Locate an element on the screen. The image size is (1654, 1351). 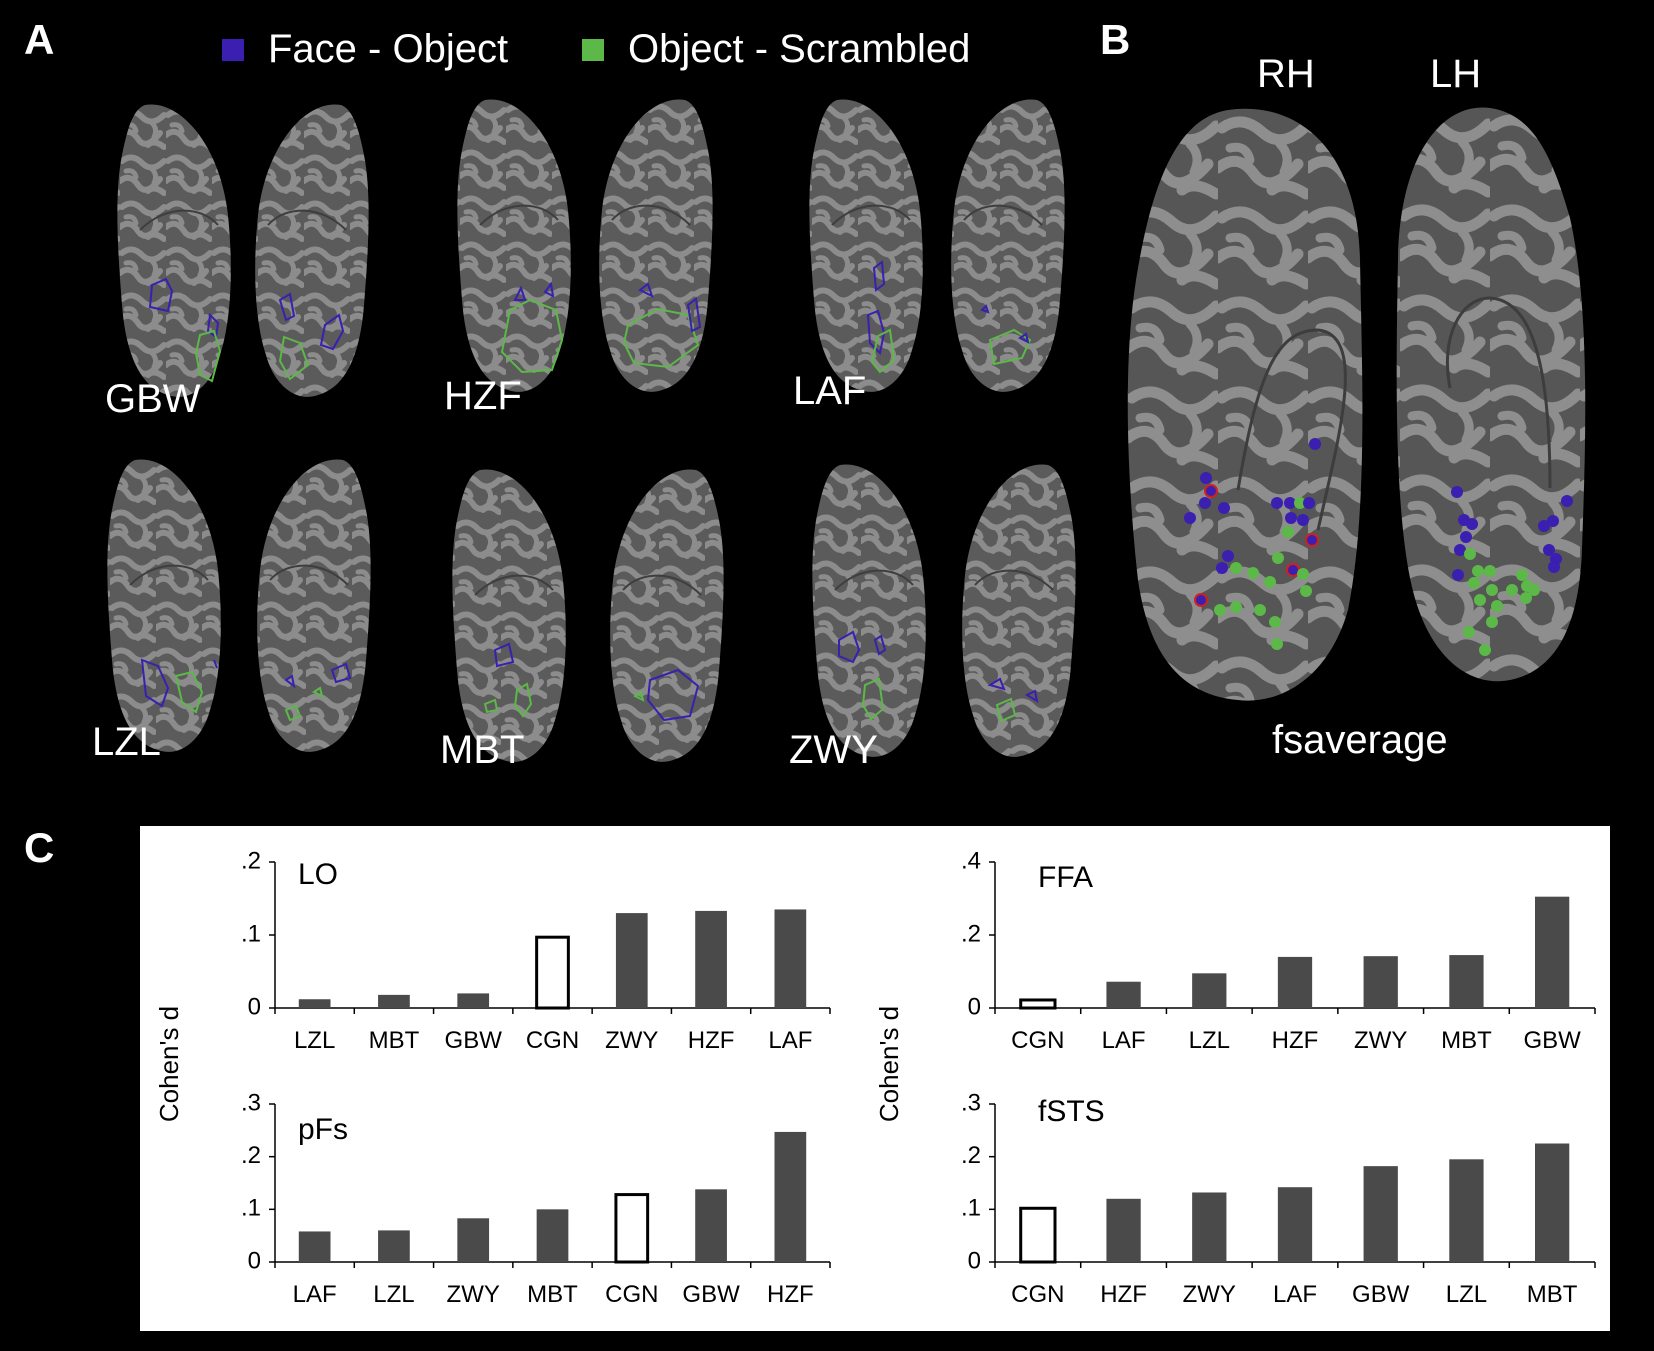
brain-mbt is located at coordinates (588, 615).